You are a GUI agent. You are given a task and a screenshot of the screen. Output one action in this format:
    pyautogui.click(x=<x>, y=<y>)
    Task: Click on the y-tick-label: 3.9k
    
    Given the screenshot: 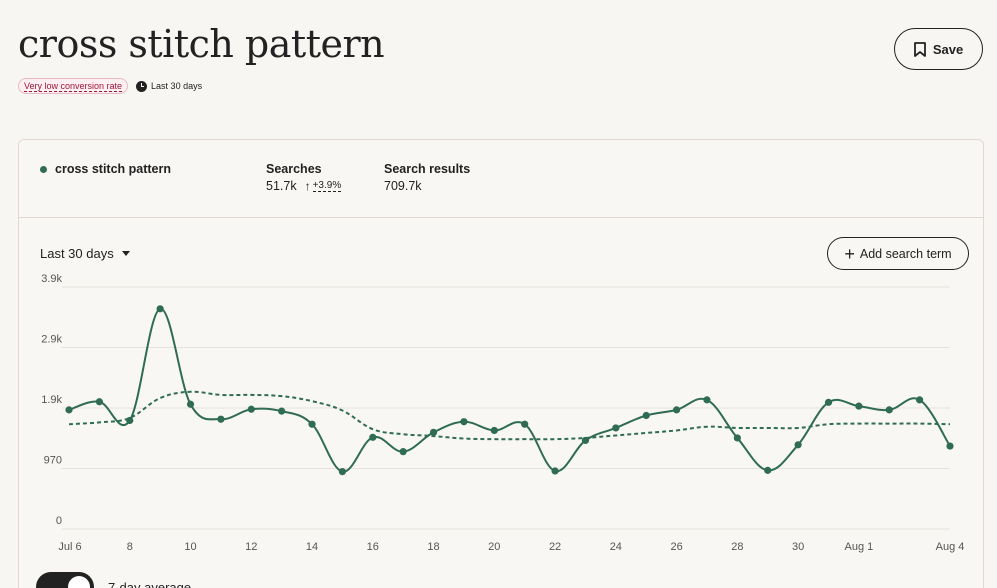 What is the action you would take?
    pyautogui.click(x=51, y=279)
    